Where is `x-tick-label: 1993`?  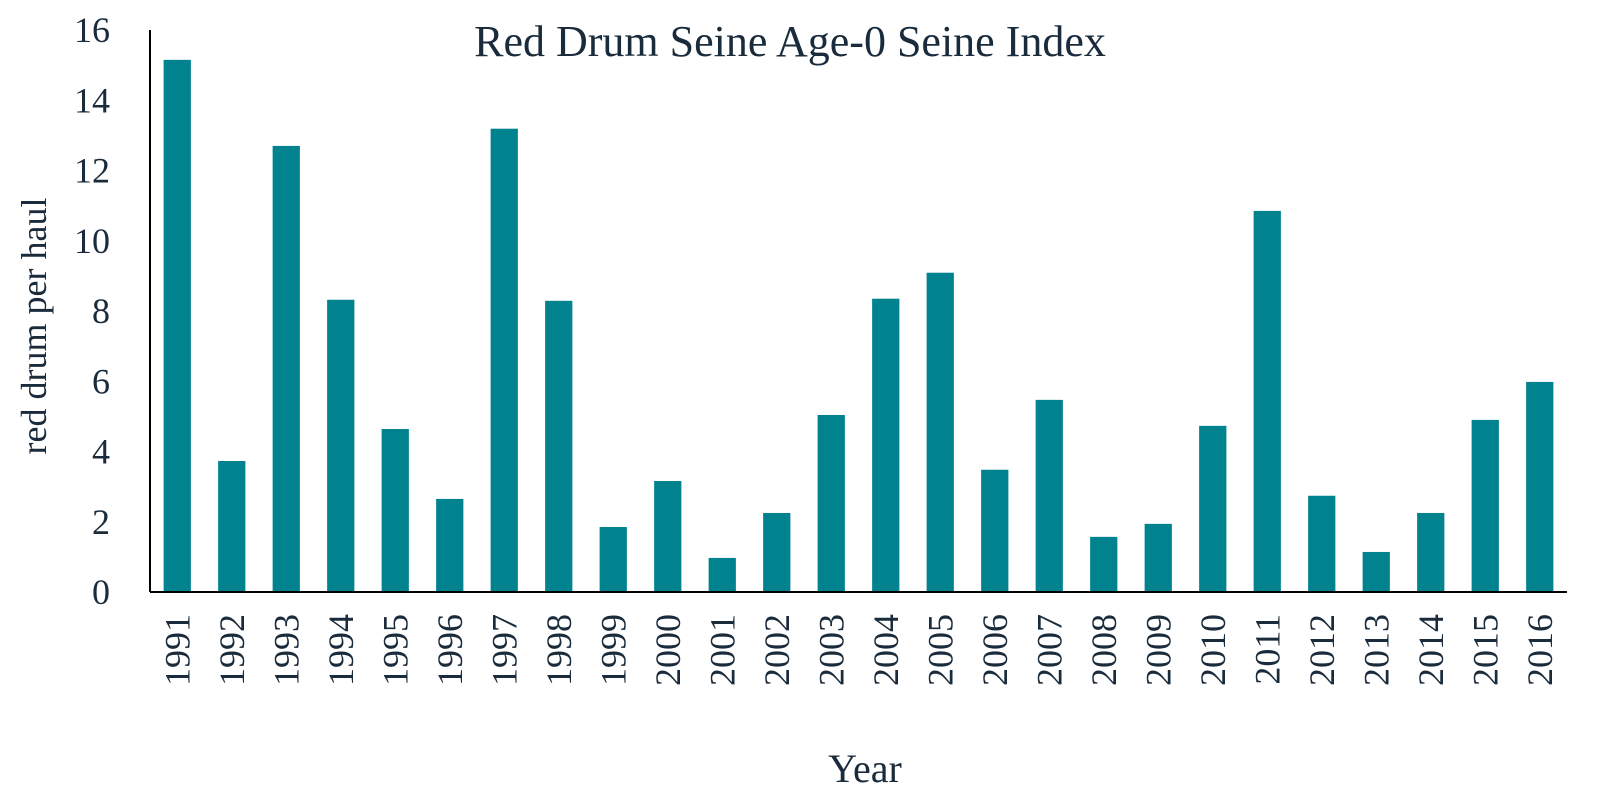
x-tick-label: 1993 is located at coordinates (286, 650).